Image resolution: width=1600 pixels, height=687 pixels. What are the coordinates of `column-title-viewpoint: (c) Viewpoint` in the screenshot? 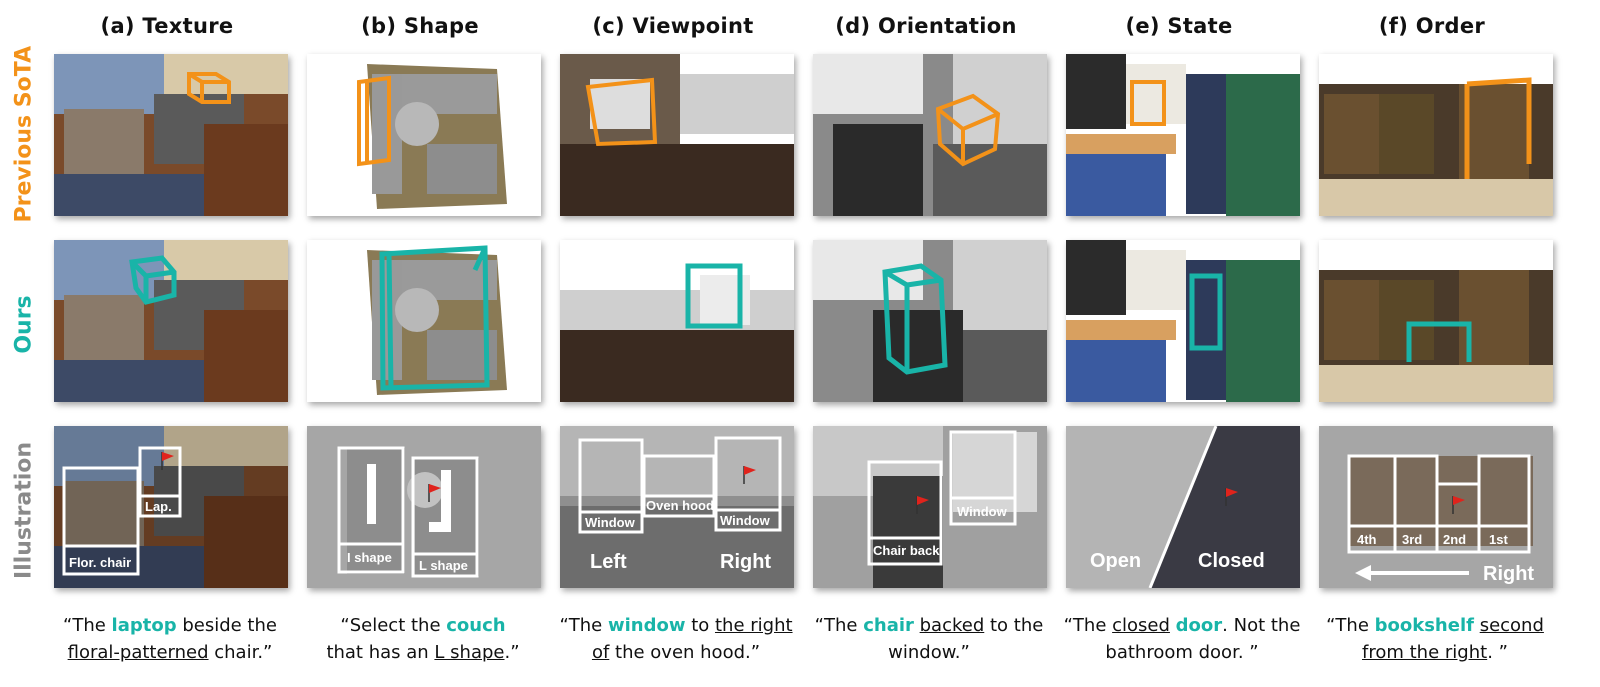 It's located at (673, 26).